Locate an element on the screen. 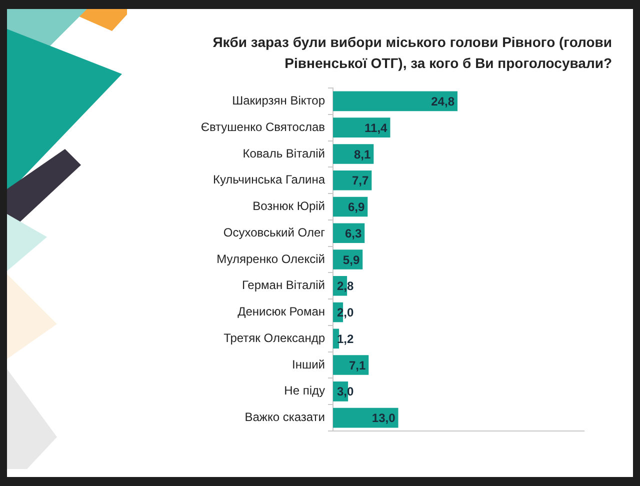 This screenshot has width=640, height=486. data-label: 8,1 is located at coordinates (362, 154).